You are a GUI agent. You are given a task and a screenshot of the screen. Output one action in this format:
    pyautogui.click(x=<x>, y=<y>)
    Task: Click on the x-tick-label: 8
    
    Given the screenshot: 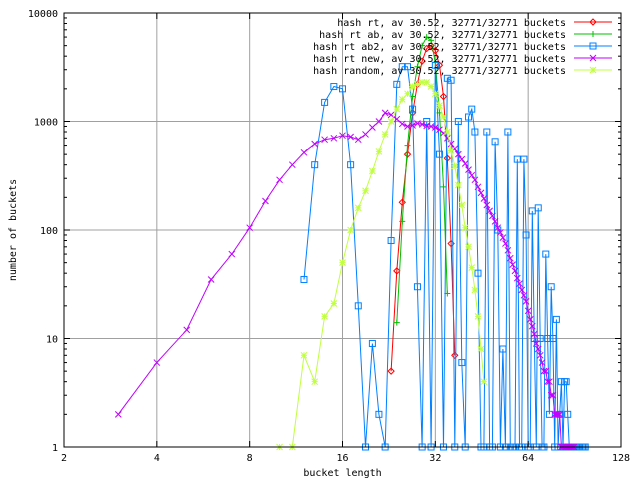 What is the action you would take?
    pyautogui.click(x=250, y=458)
    